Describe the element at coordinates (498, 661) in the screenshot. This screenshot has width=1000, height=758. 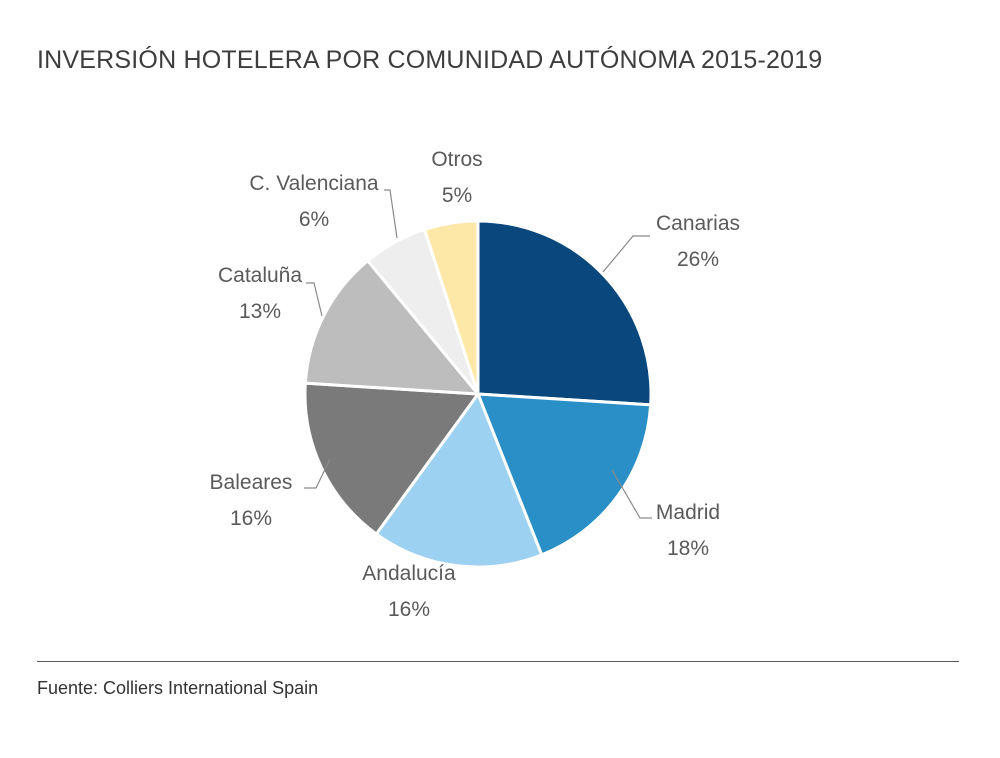
I see `footer-divider` at that location.